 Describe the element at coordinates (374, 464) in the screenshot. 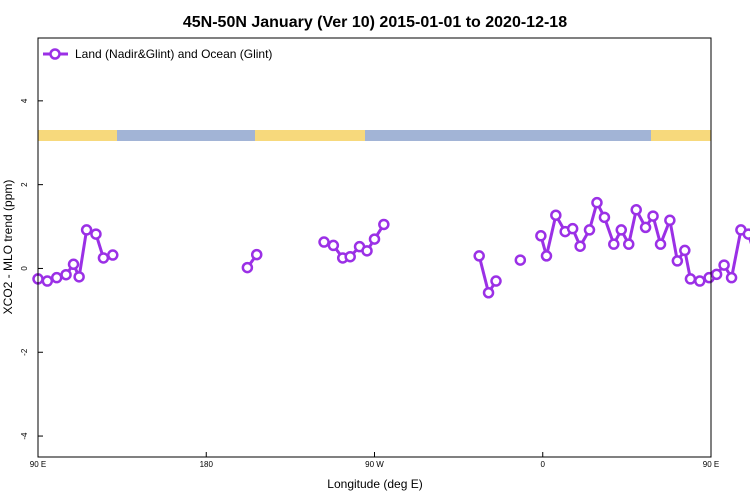

I see `x-tick-label: 90 W` at that location.